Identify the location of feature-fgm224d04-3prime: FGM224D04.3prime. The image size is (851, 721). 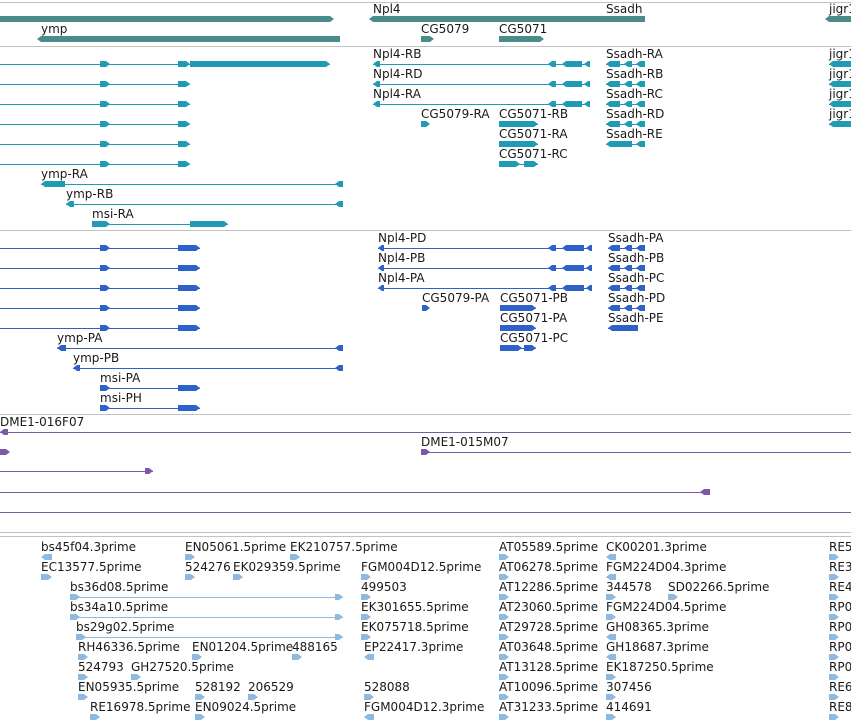
(666, 570).